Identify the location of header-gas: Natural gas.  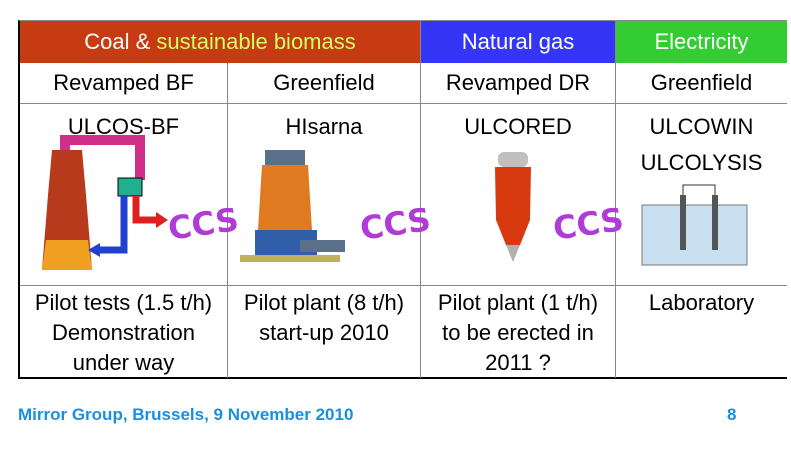
(518, 42).